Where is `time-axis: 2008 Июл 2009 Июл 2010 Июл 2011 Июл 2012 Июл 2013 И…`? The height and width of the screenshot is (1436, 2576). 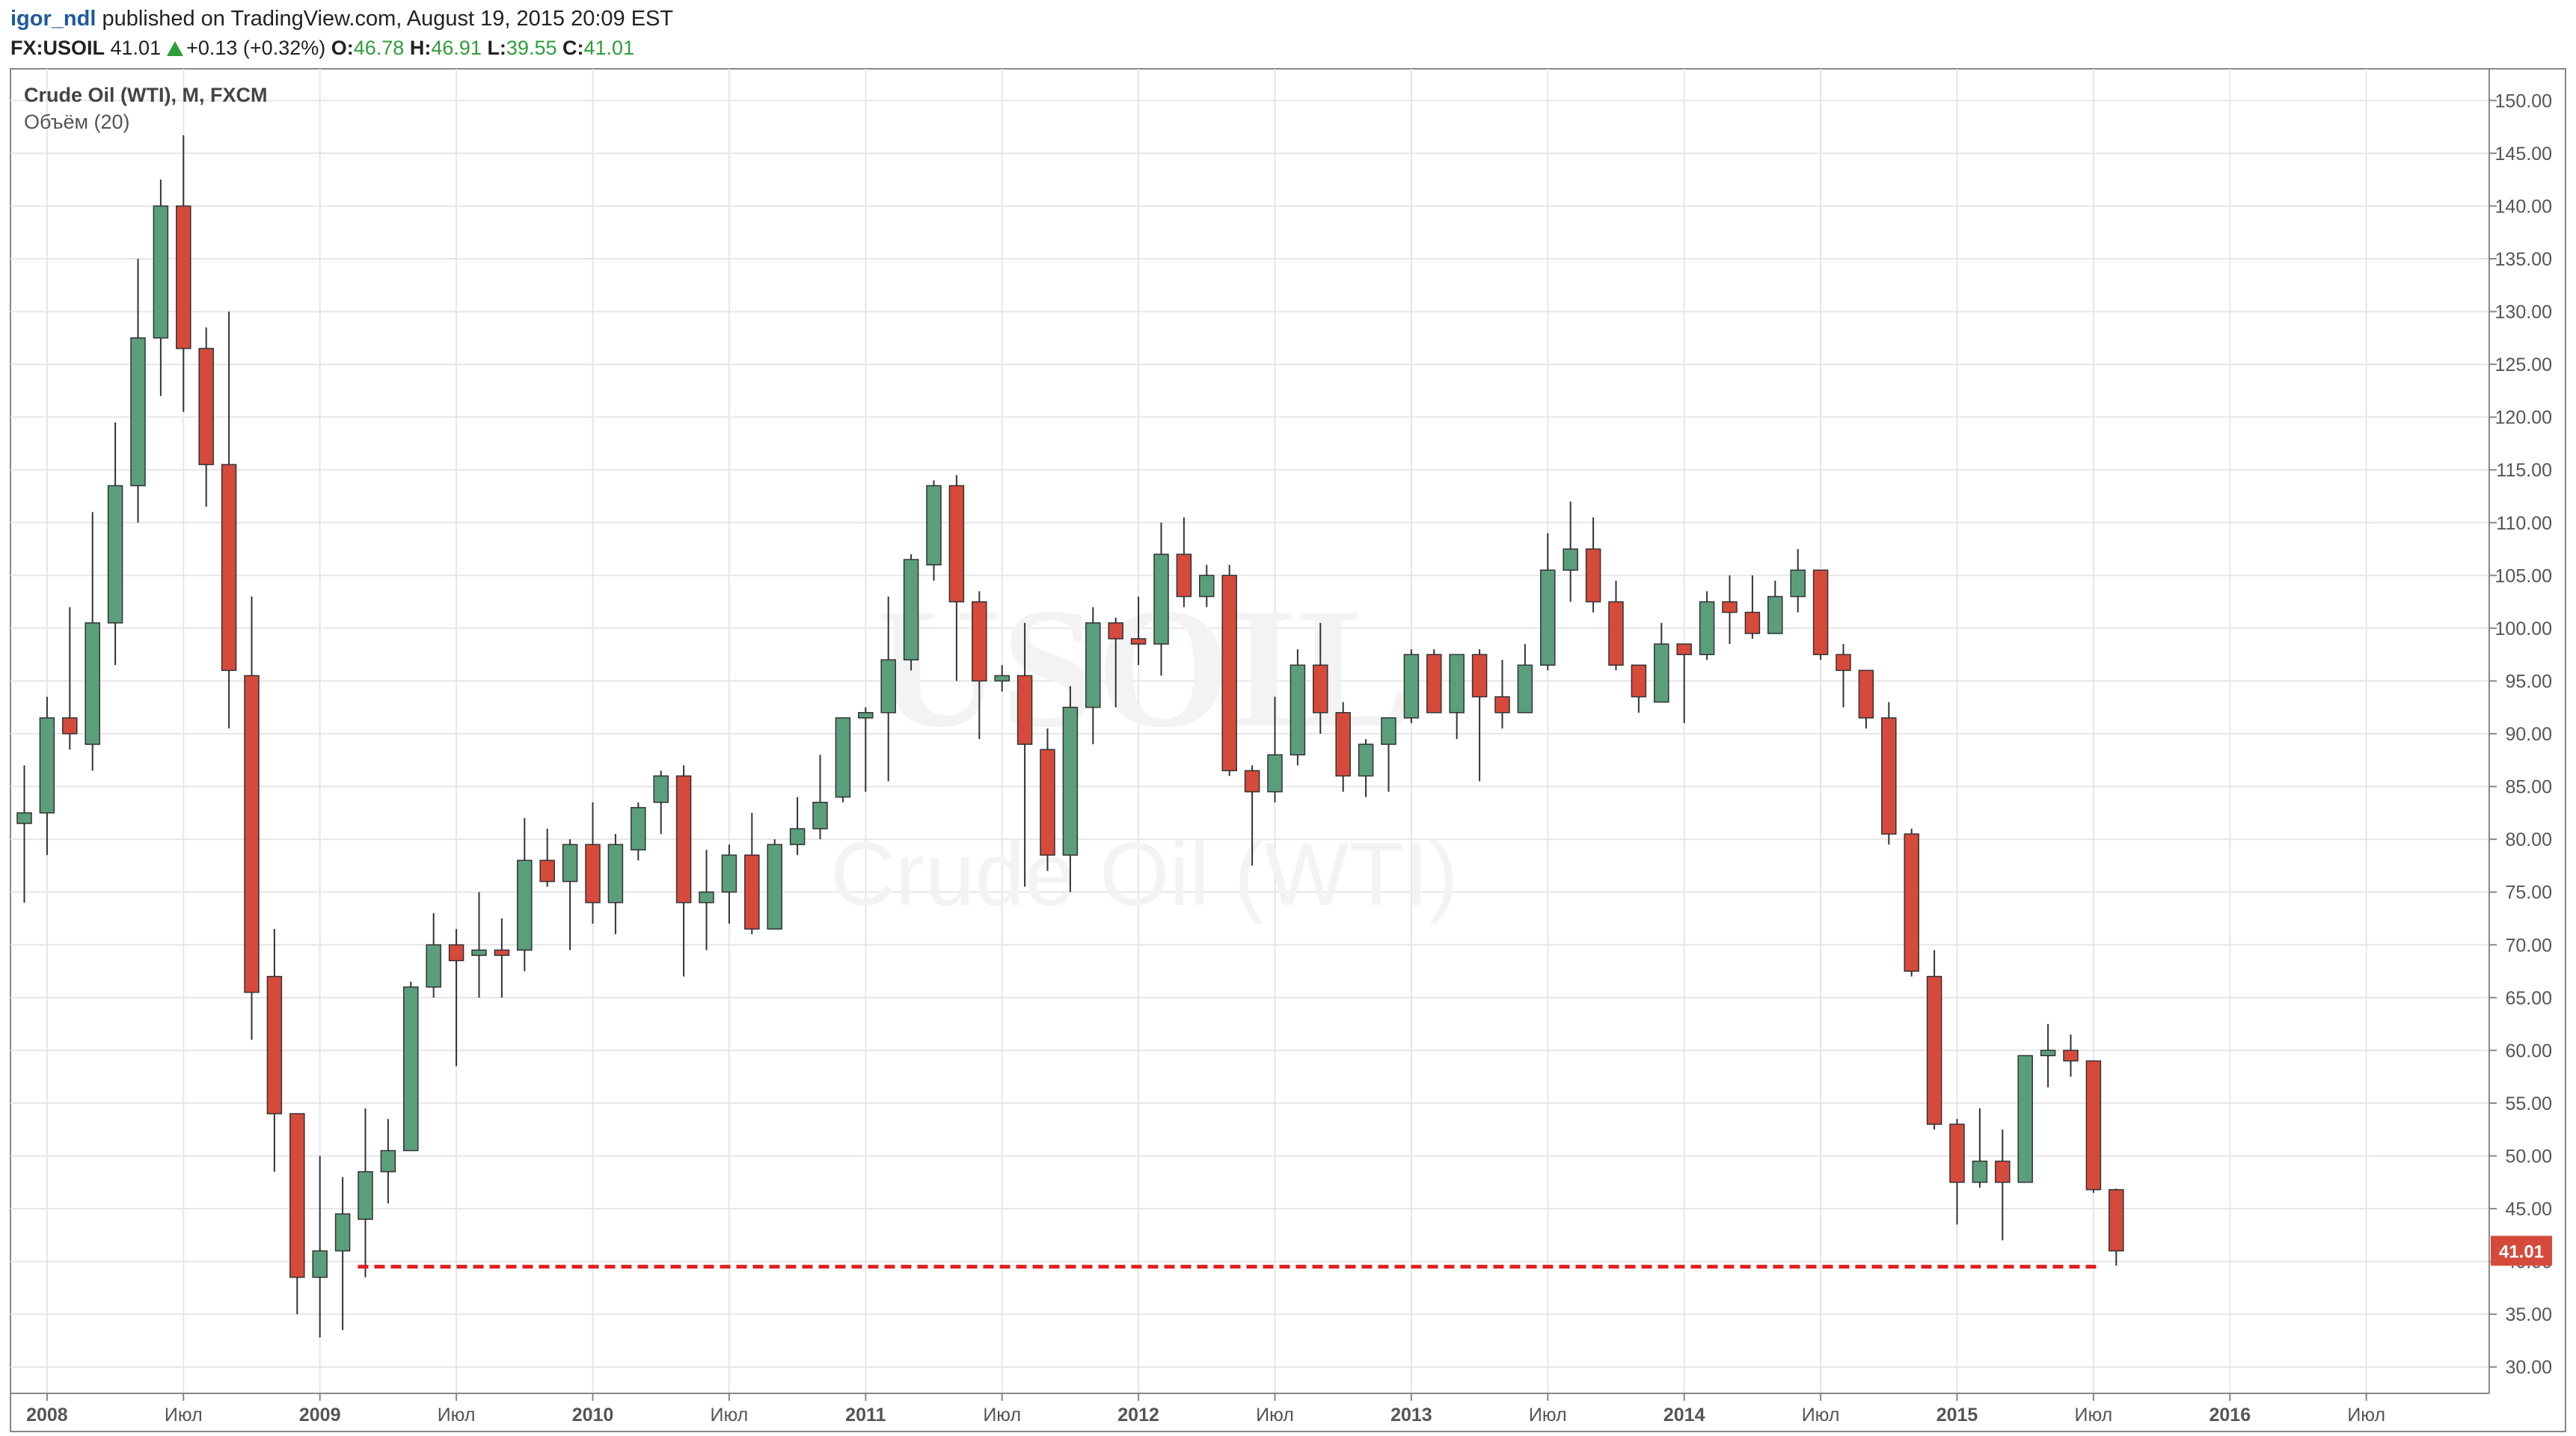
time-axis: 2008 Июл 2009 Июл 2010 Июл 2011 Июл 2012 Июл 2013 И… is located at coordinates (1205, 1409).